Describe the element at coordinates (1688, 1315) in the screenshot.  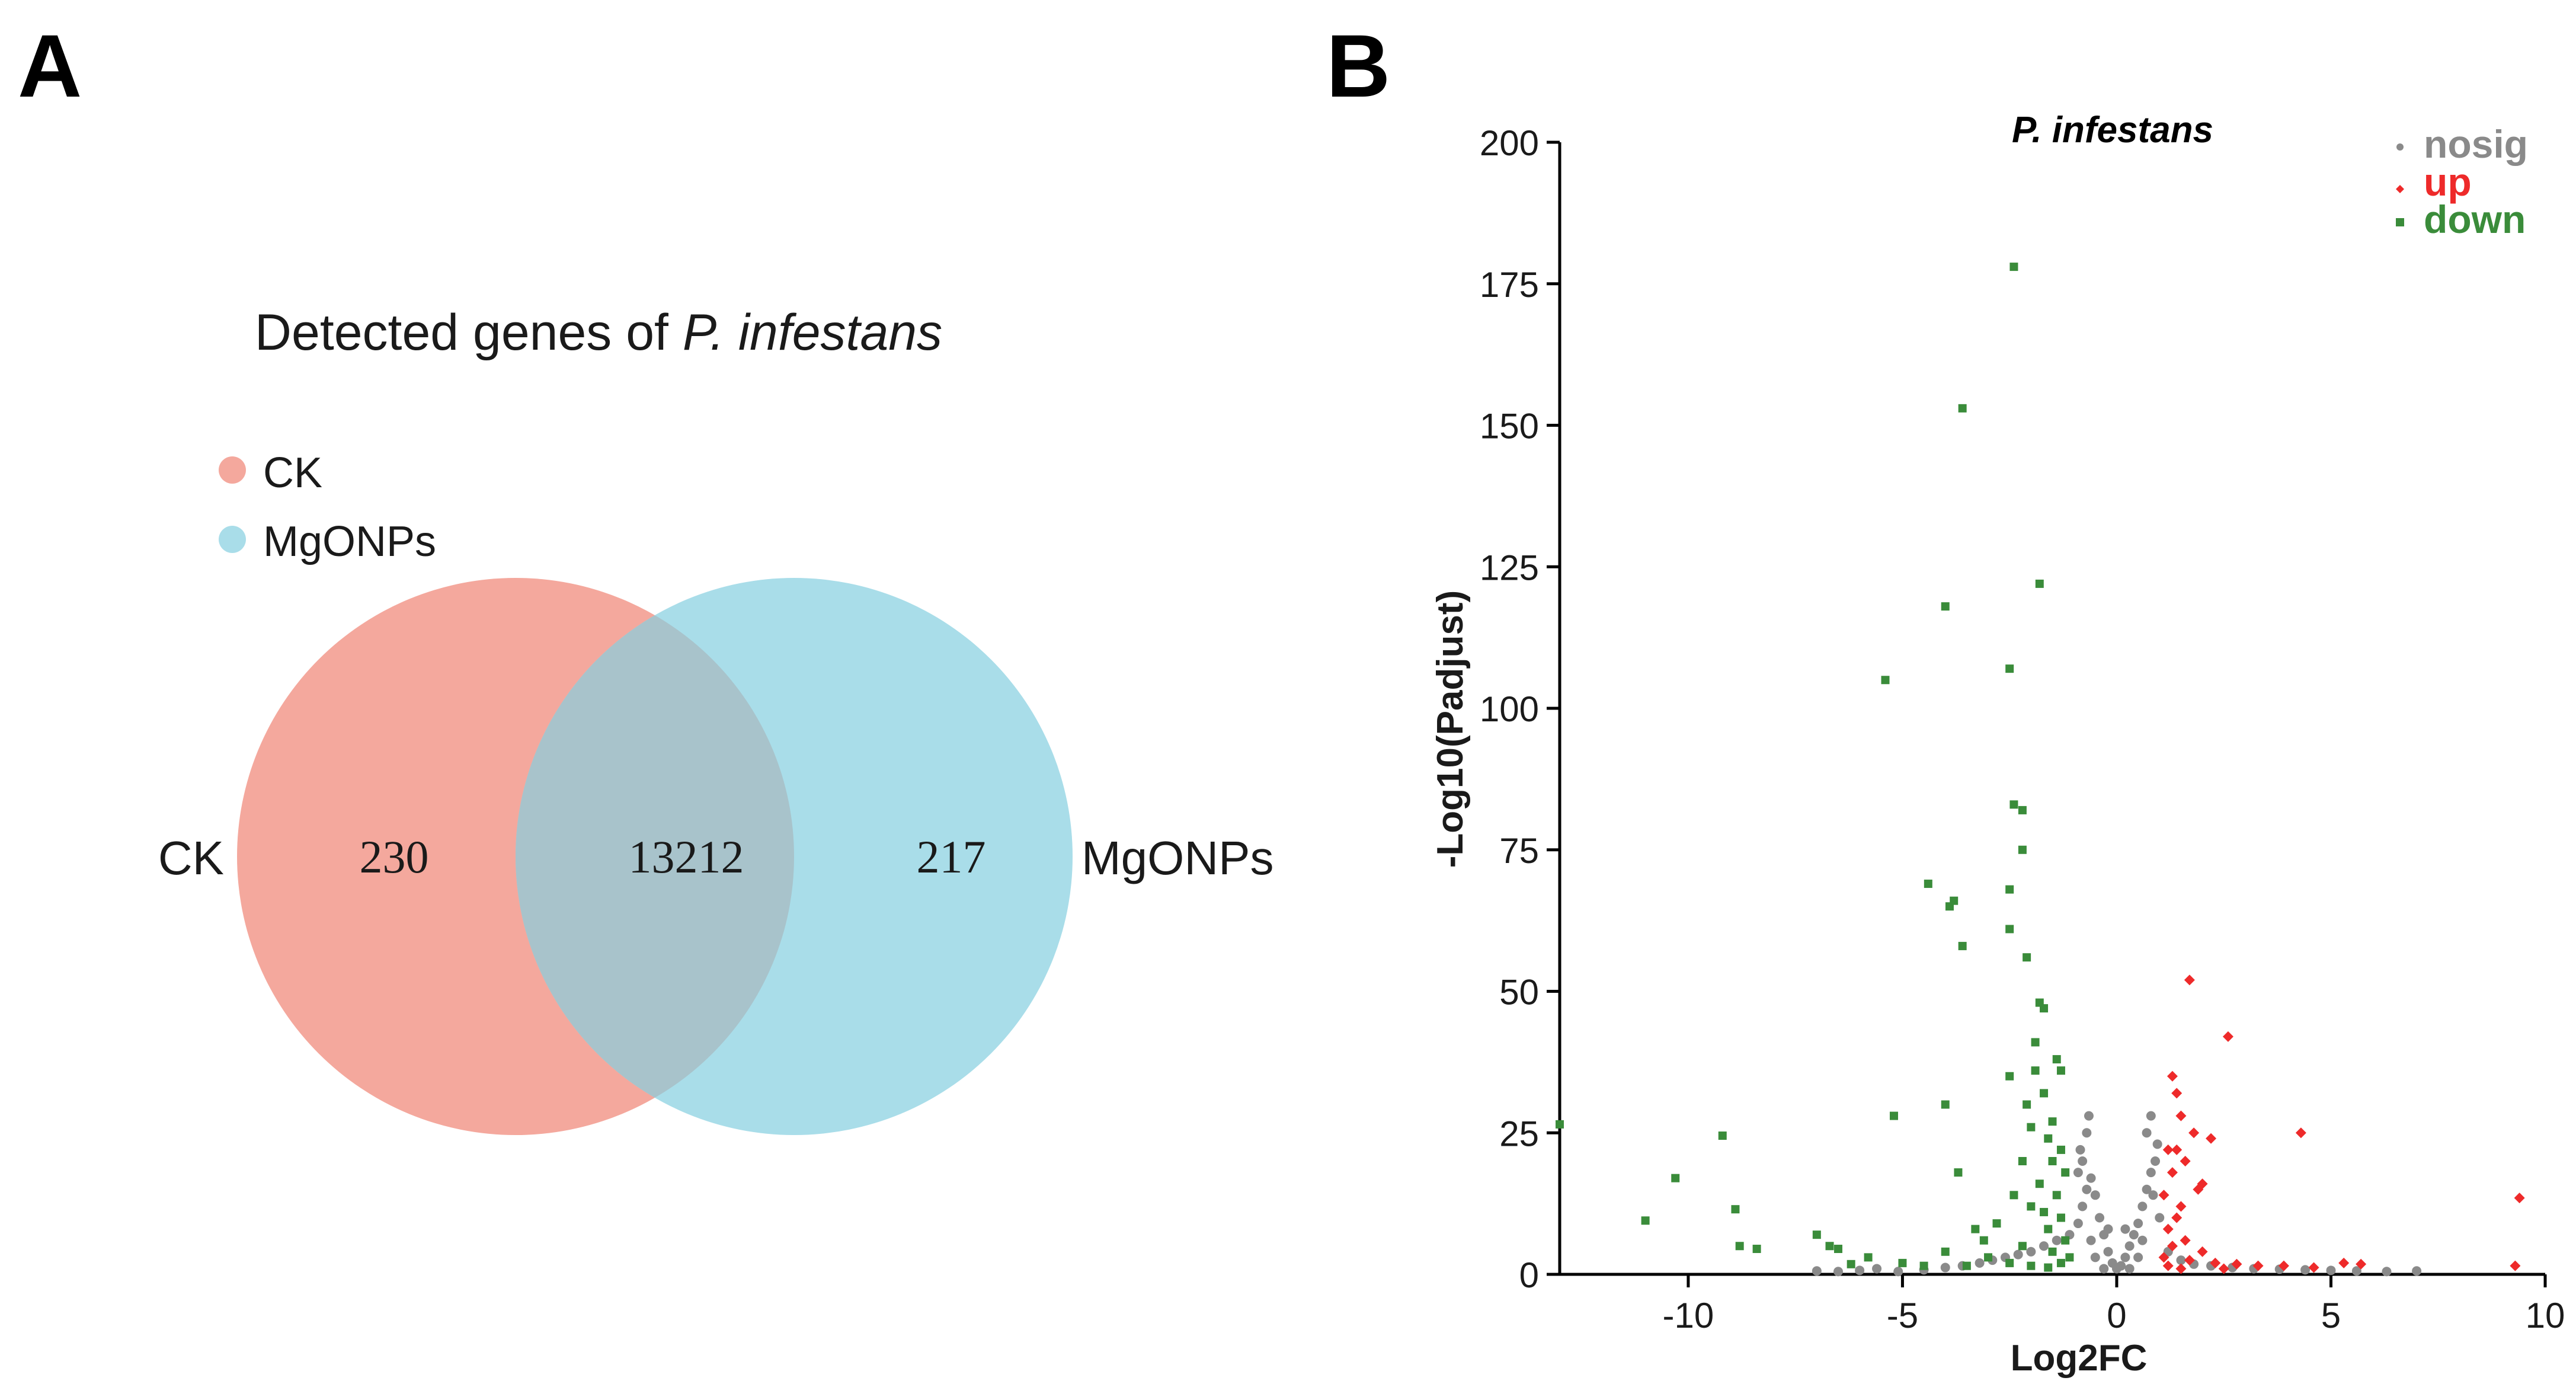
I see `x-tick-label: -10` at that location.